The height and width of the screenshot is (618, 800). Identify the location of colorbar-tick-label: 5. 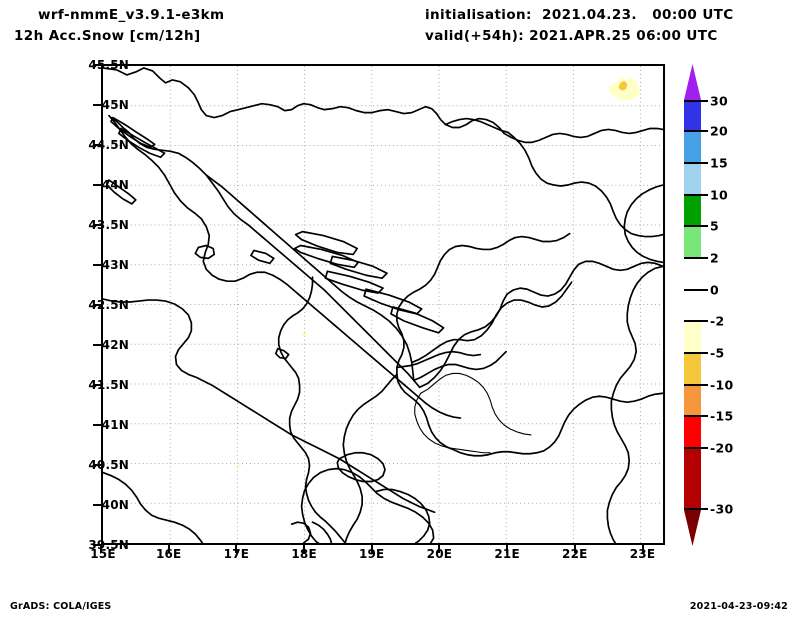
(714, 226).